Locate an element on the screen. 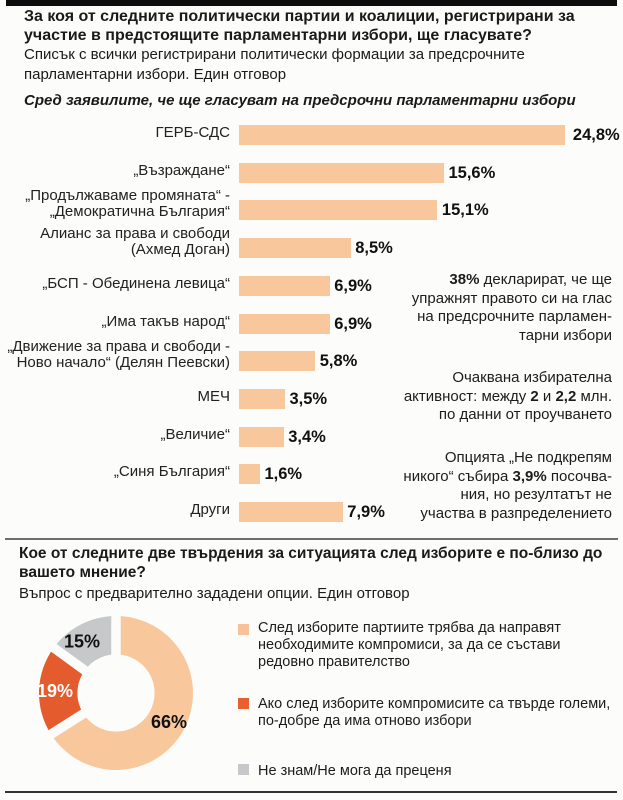 This screenshot has height=800, width=623. svg-text: 15% is located at coordinates (82, 642).